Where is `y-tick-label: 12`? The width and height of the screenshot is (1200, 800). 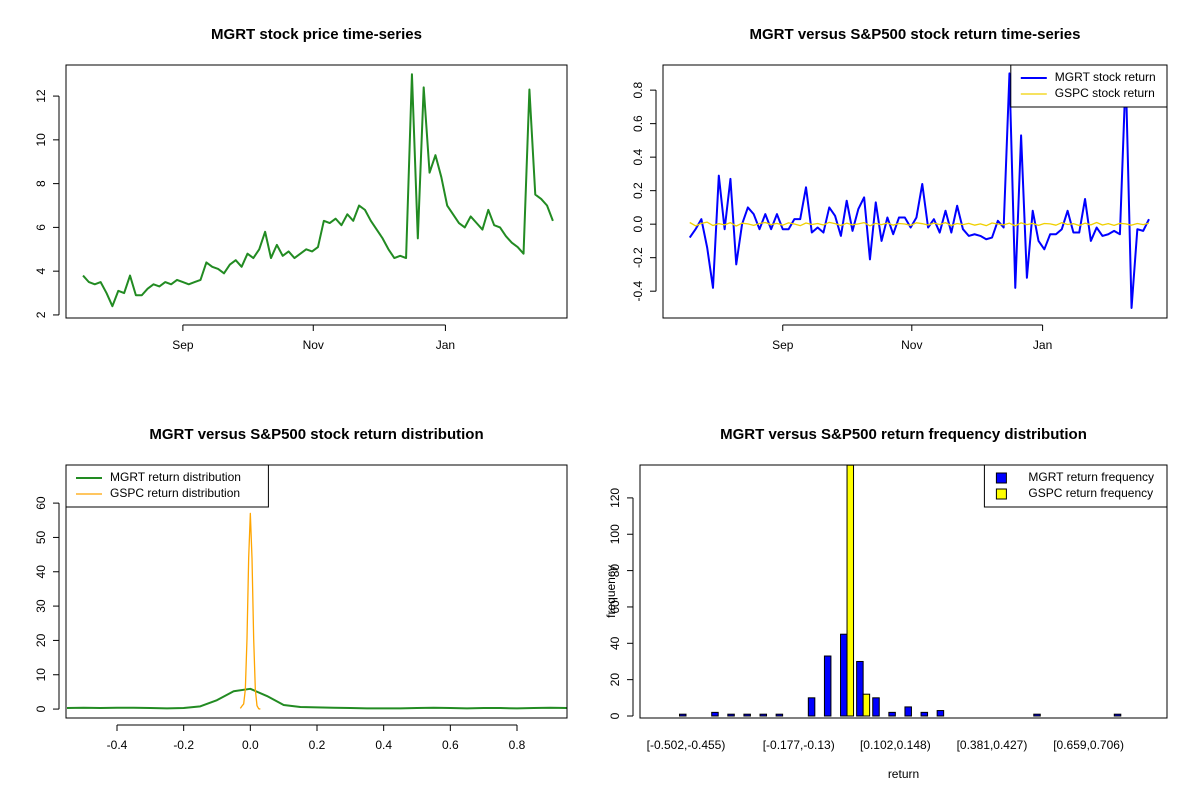 y-tick-label: 12 is located at coordinates (41, 96).